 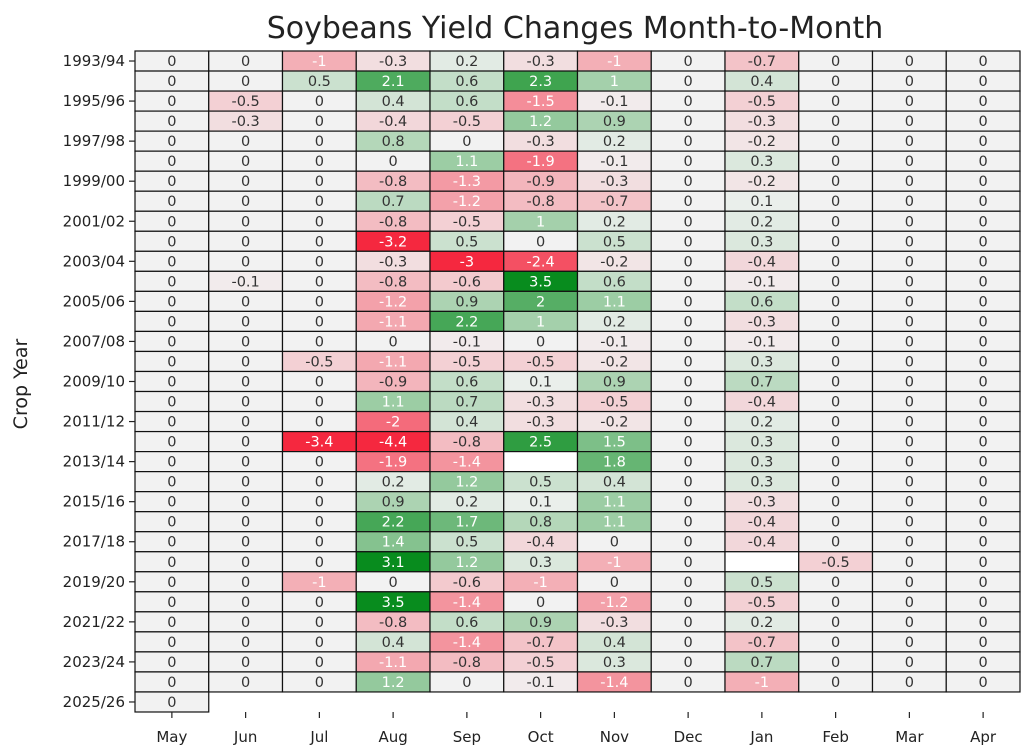 I want to click on x-tick-label: Apr, so click(x=983, y=737).